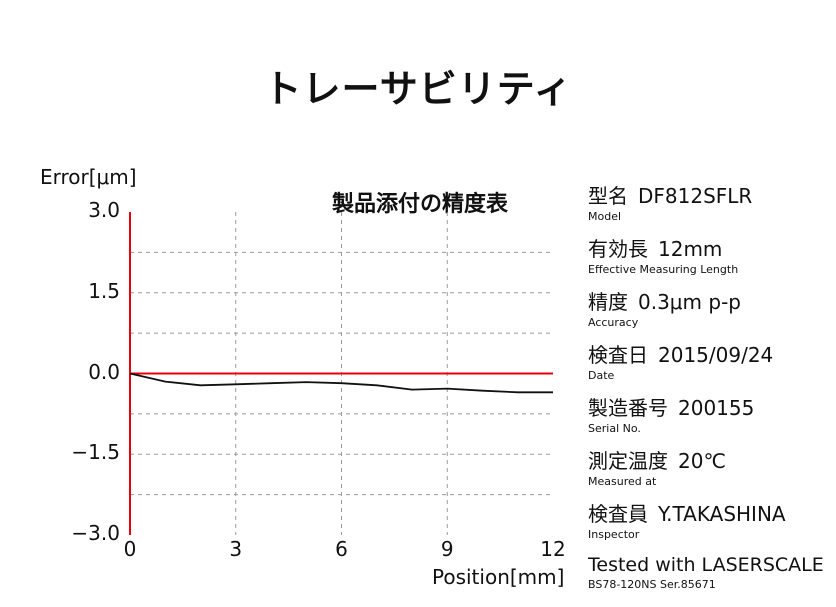  I want to click on spec-label-en: Measured at, so click(622, 481).